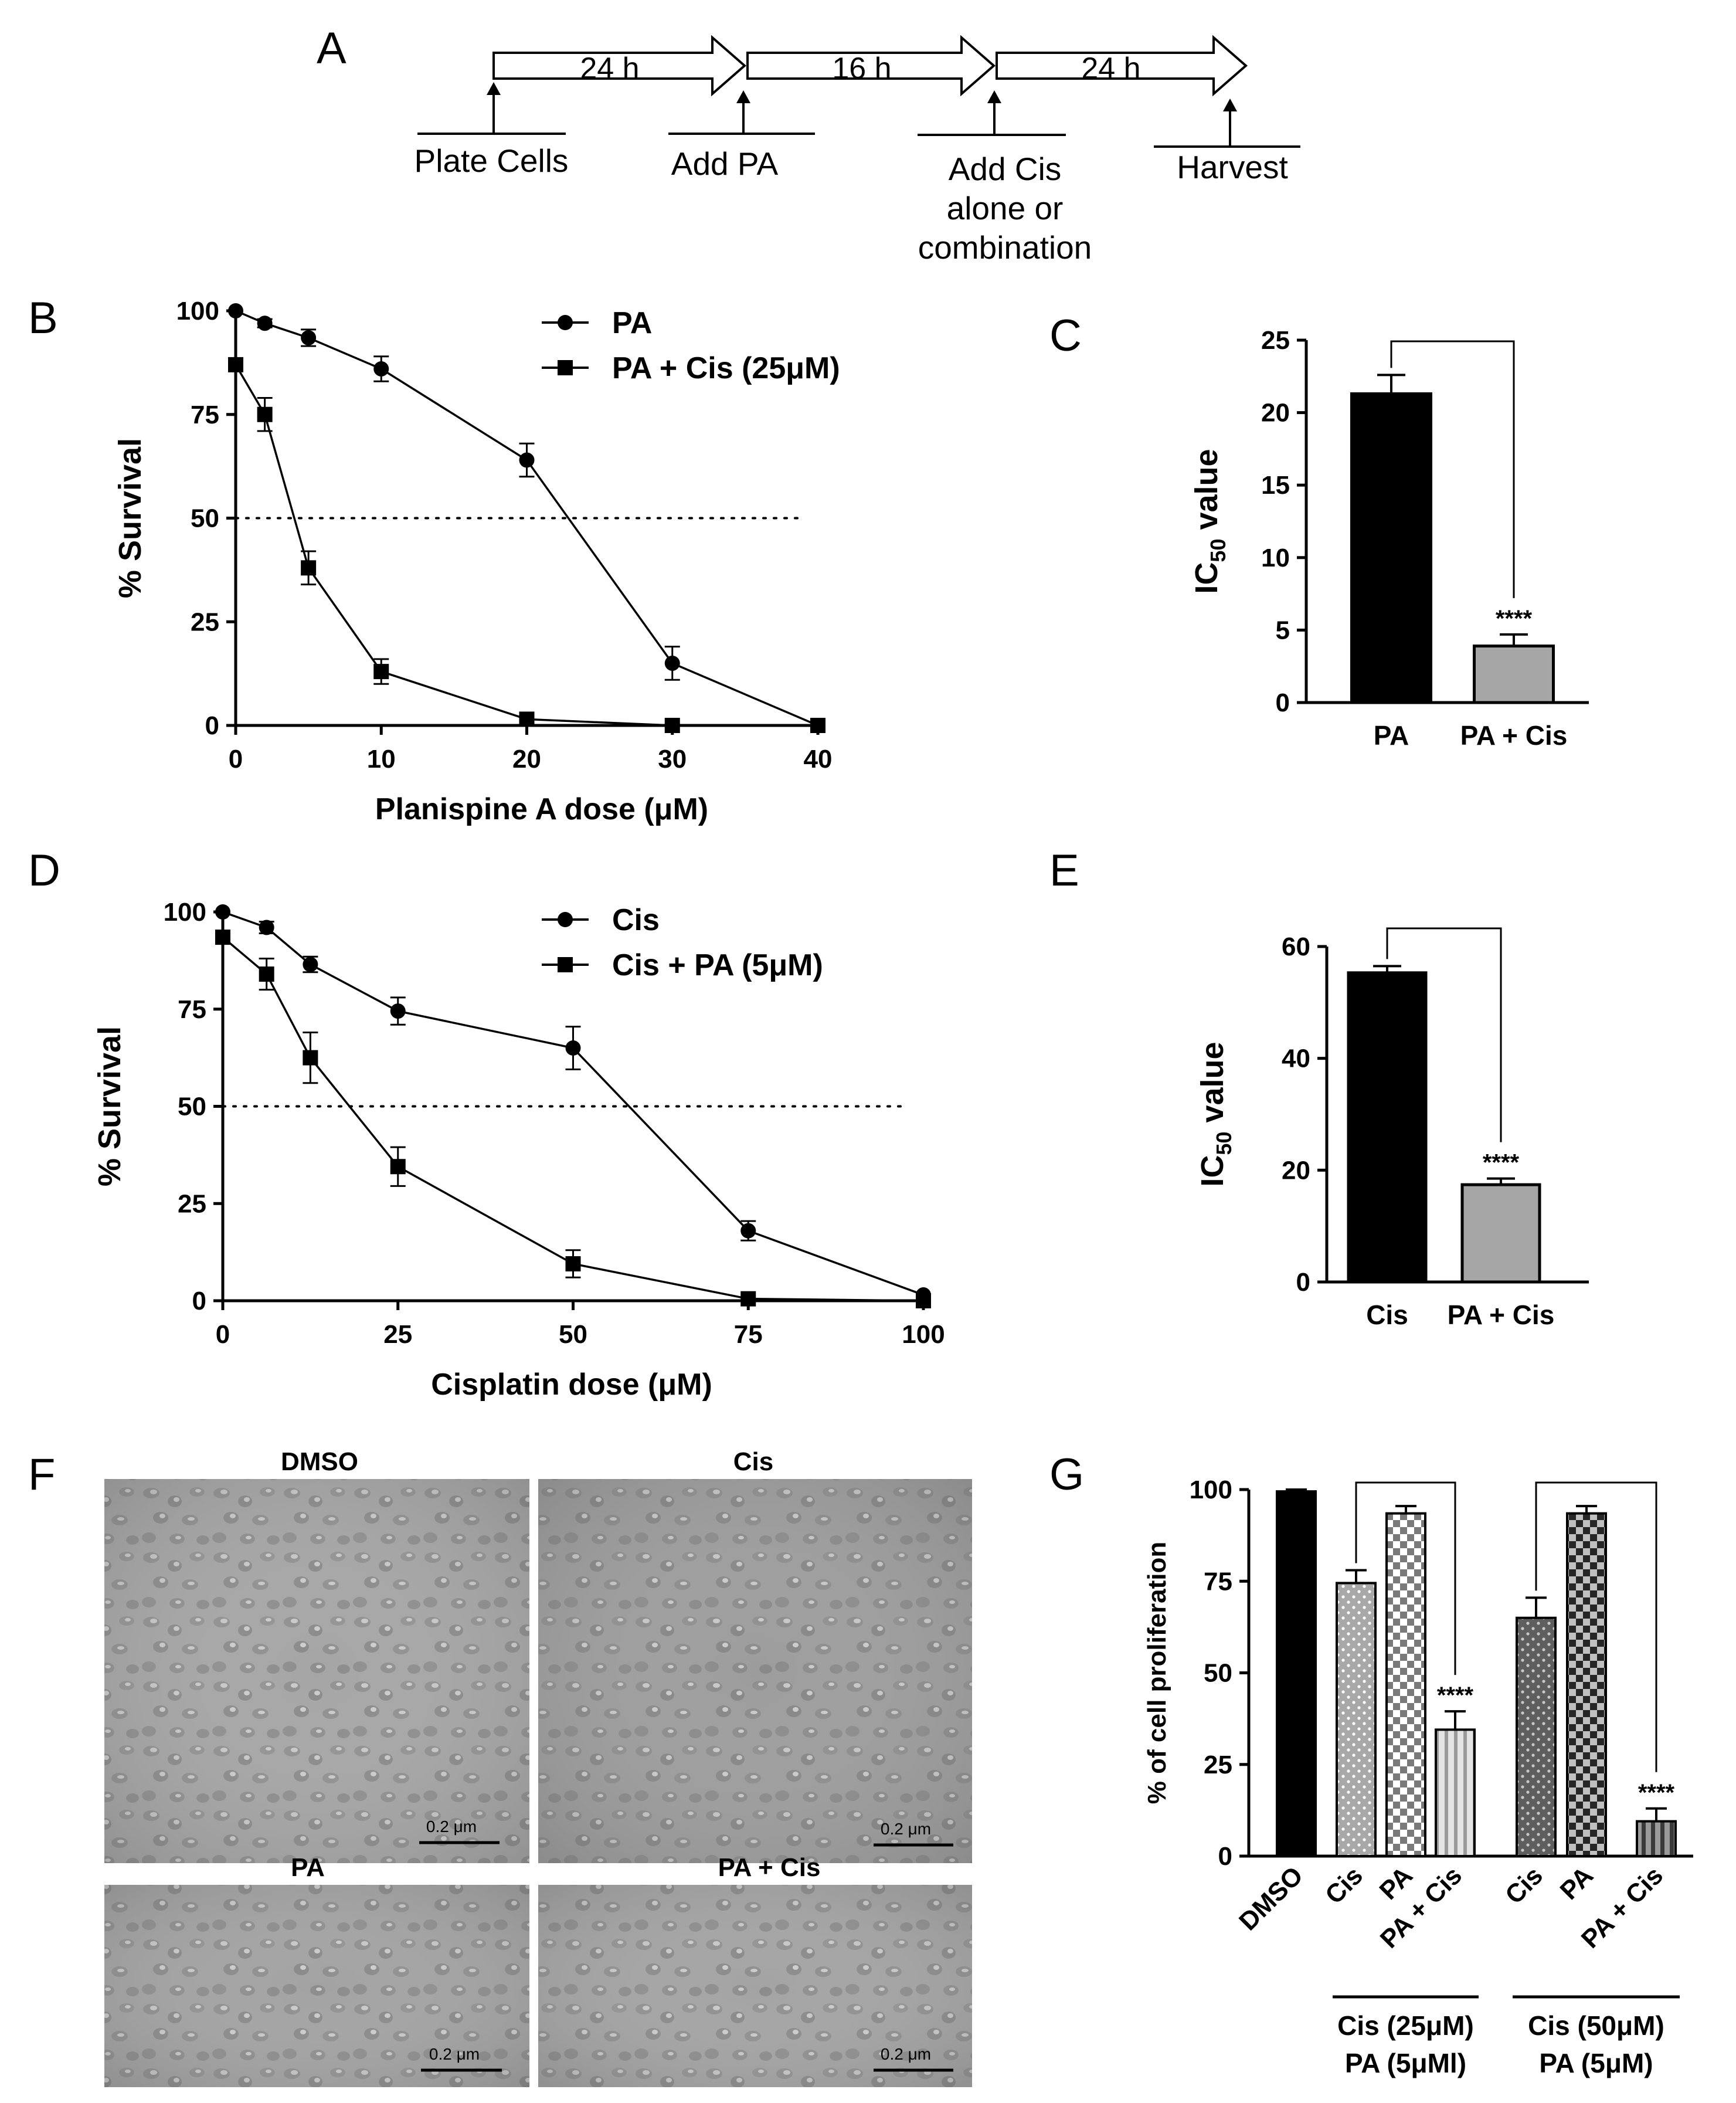 The height and width of the screenshot is (2103, 1736). Describe the element at coordinates (1391, 735) in the screenshot. I see `x-tick-label-0: PA` at that location.